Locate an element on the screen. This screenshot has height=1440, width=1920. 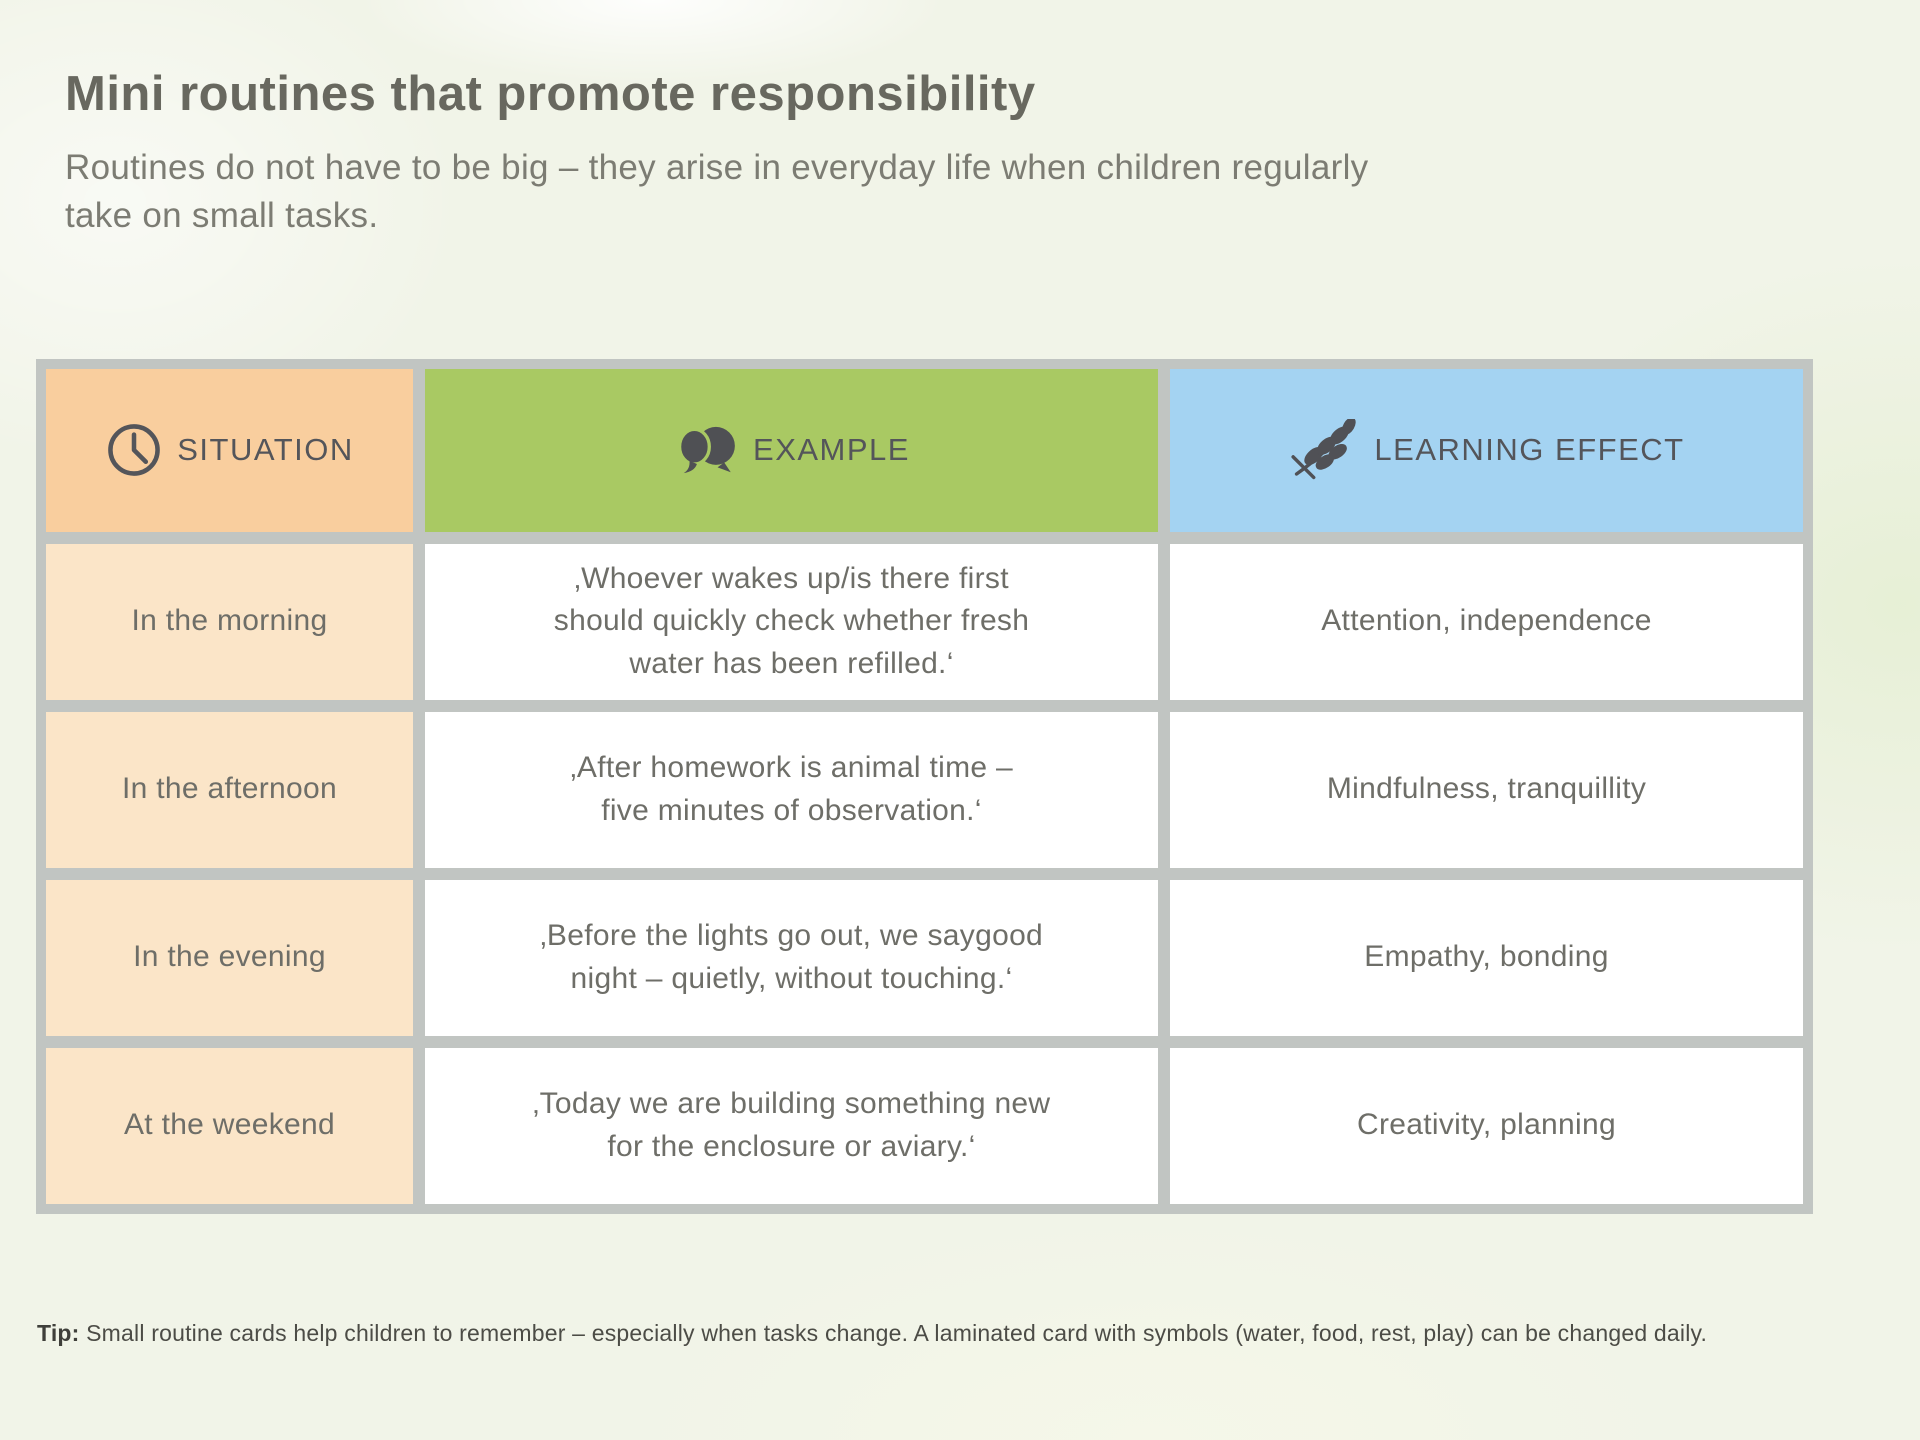
speech-bubbles-icon is located at coordinates (706, 450).